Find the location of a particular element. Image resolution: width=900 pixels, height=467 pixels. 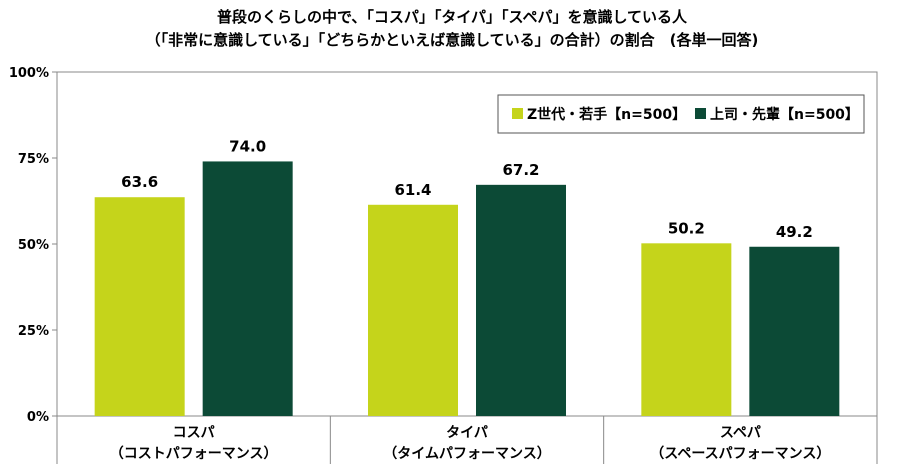

legend: Z世代・若手【n=500】 上司・先輩【n=500】 is located at coordinates (681, 114).